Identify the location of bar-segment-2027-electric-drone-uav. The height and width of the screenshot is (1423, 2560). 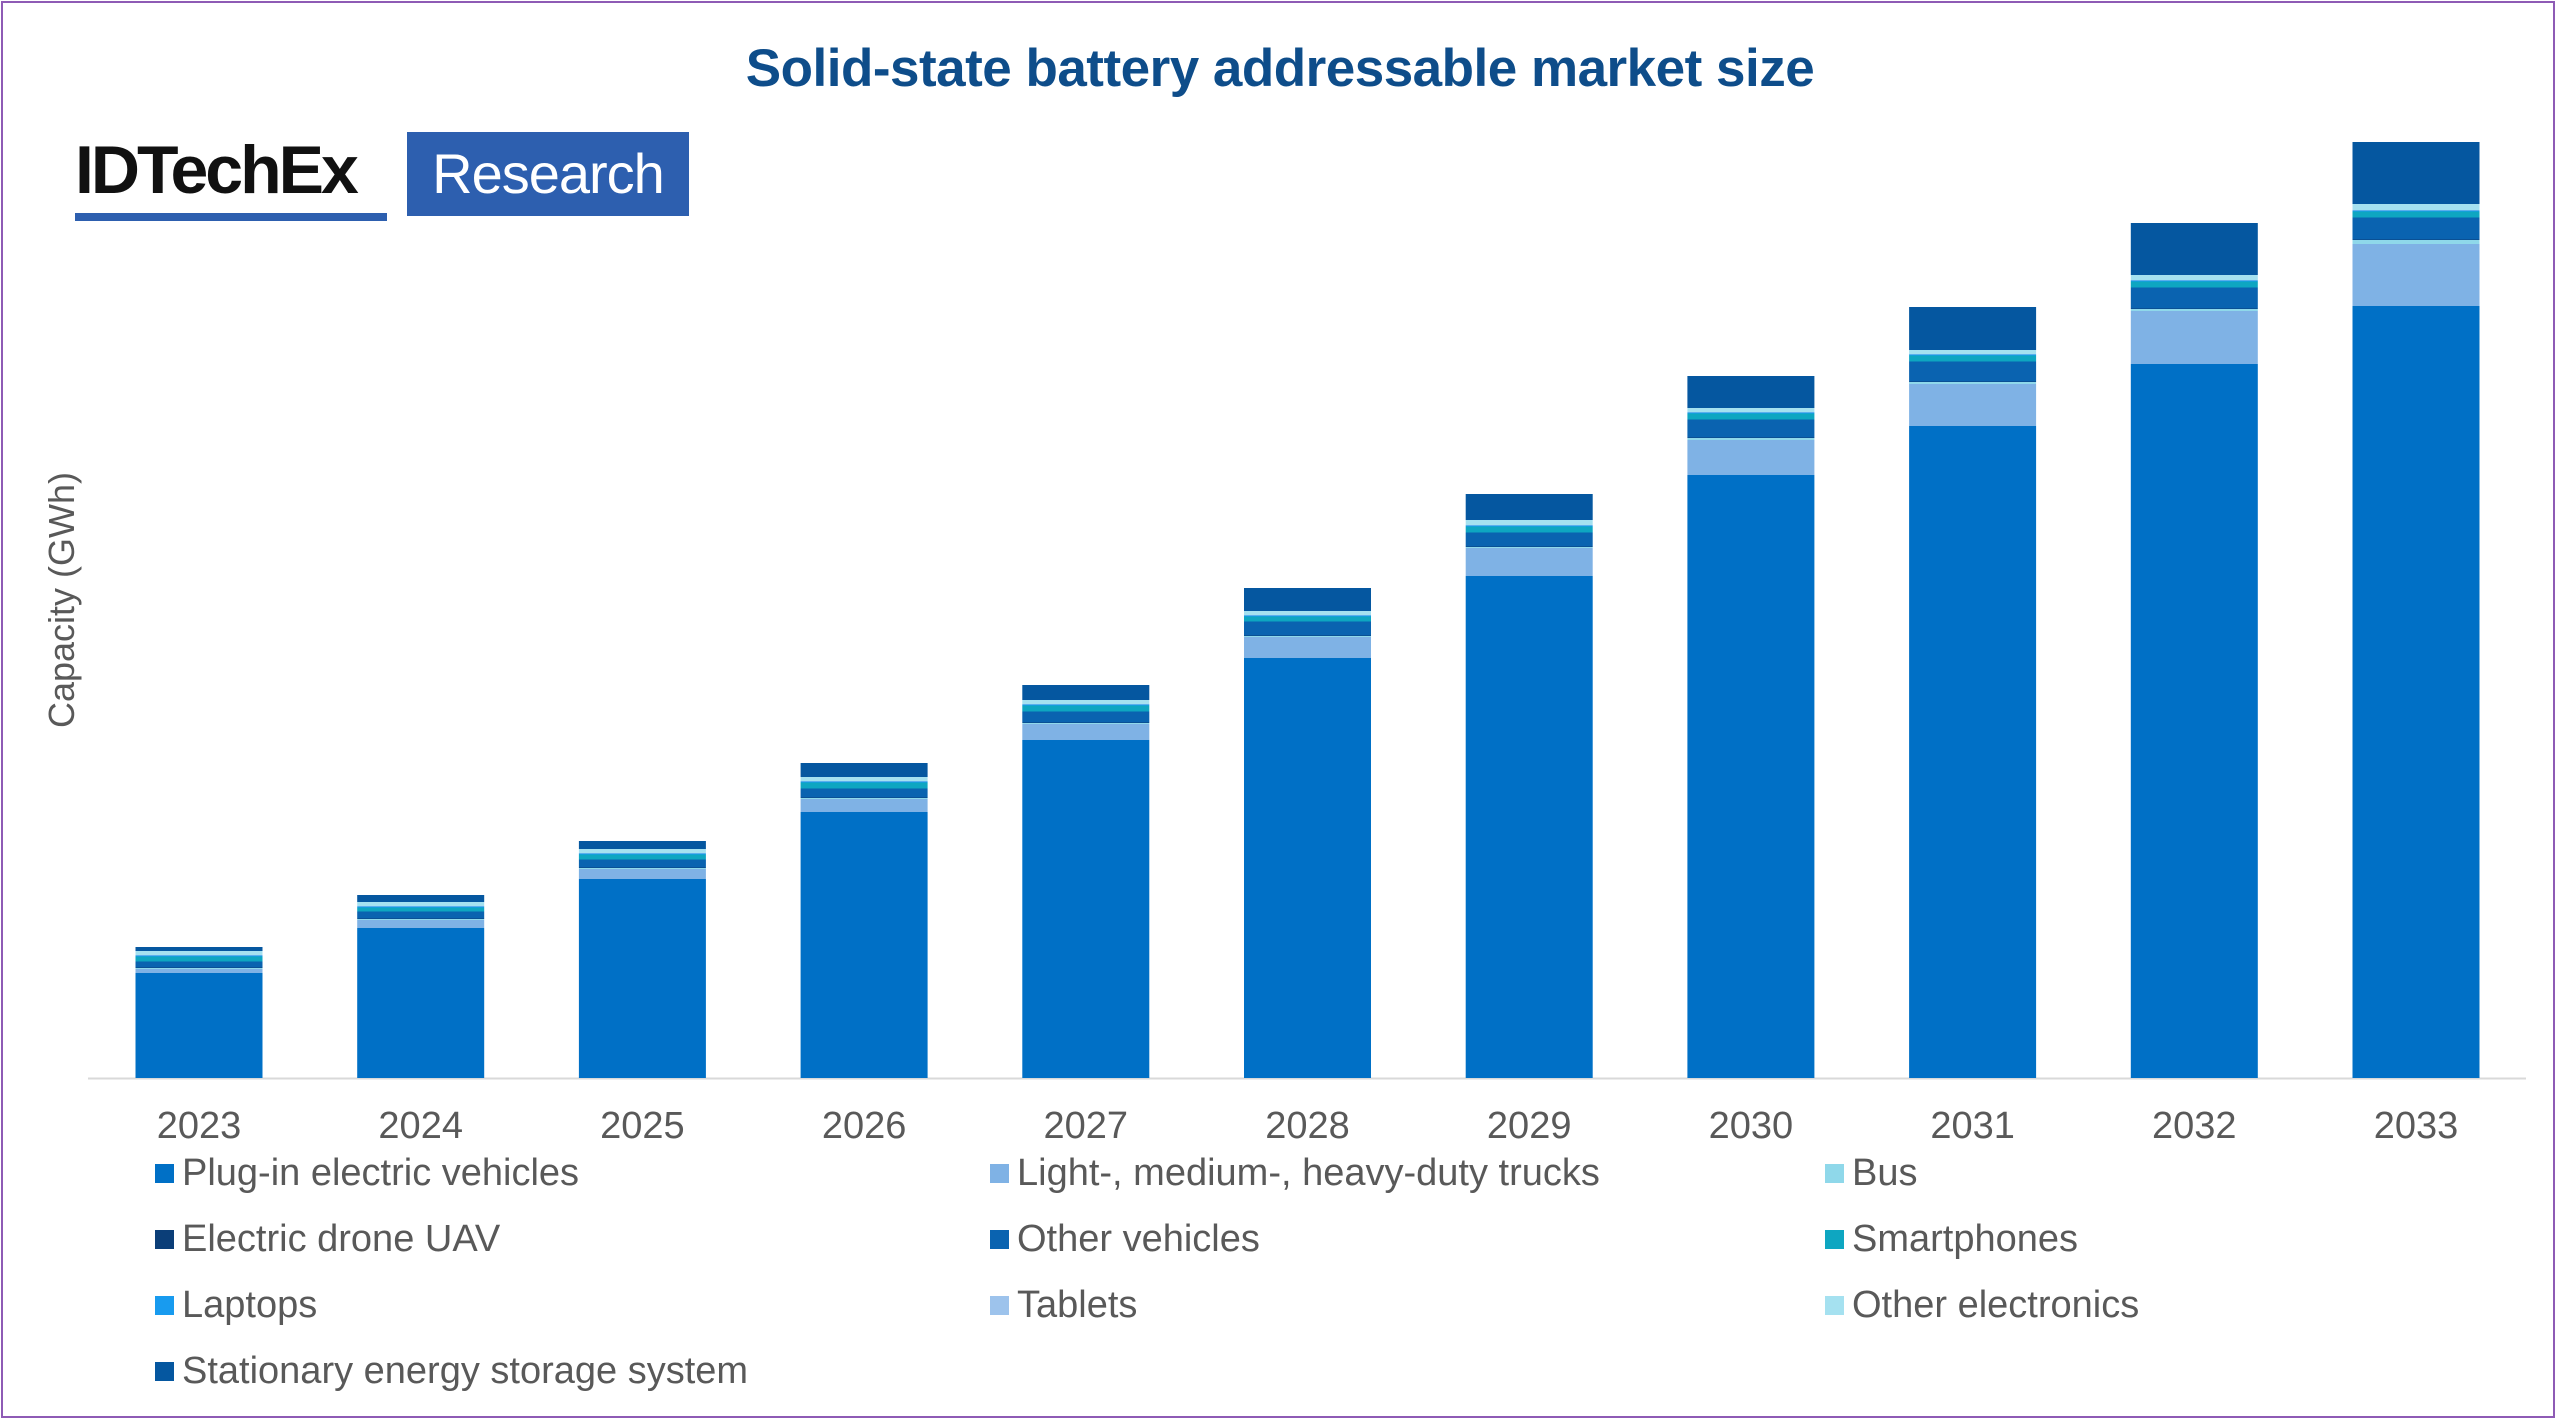
(1086, 722).